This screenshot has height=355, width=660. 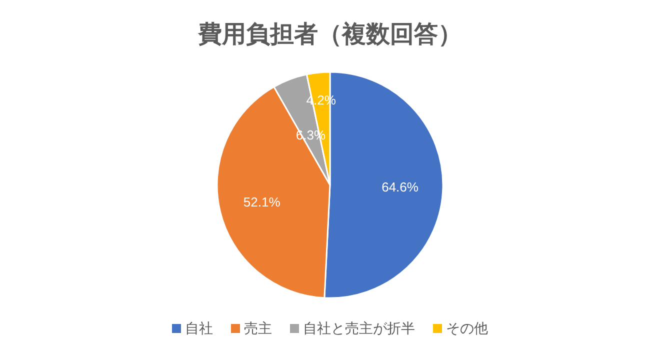 I want to click on data-label: 64.6%, so click(x=400, y=187).